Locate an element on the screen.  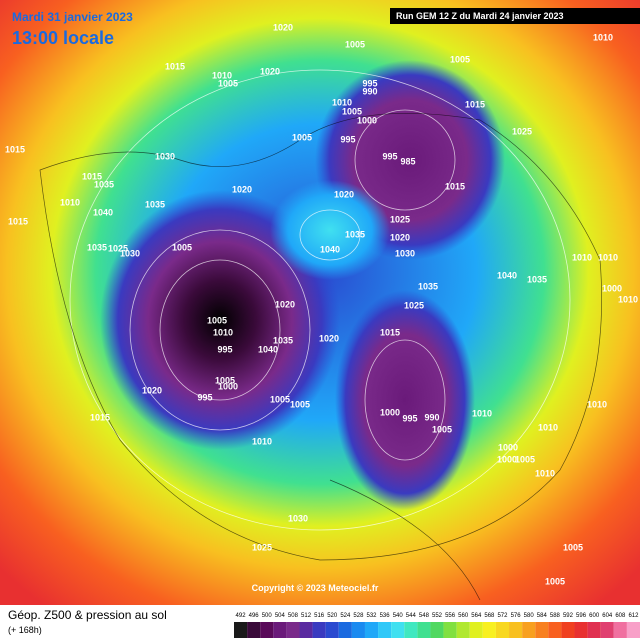
legend-label: 612 is located at coordinates (633, 616).